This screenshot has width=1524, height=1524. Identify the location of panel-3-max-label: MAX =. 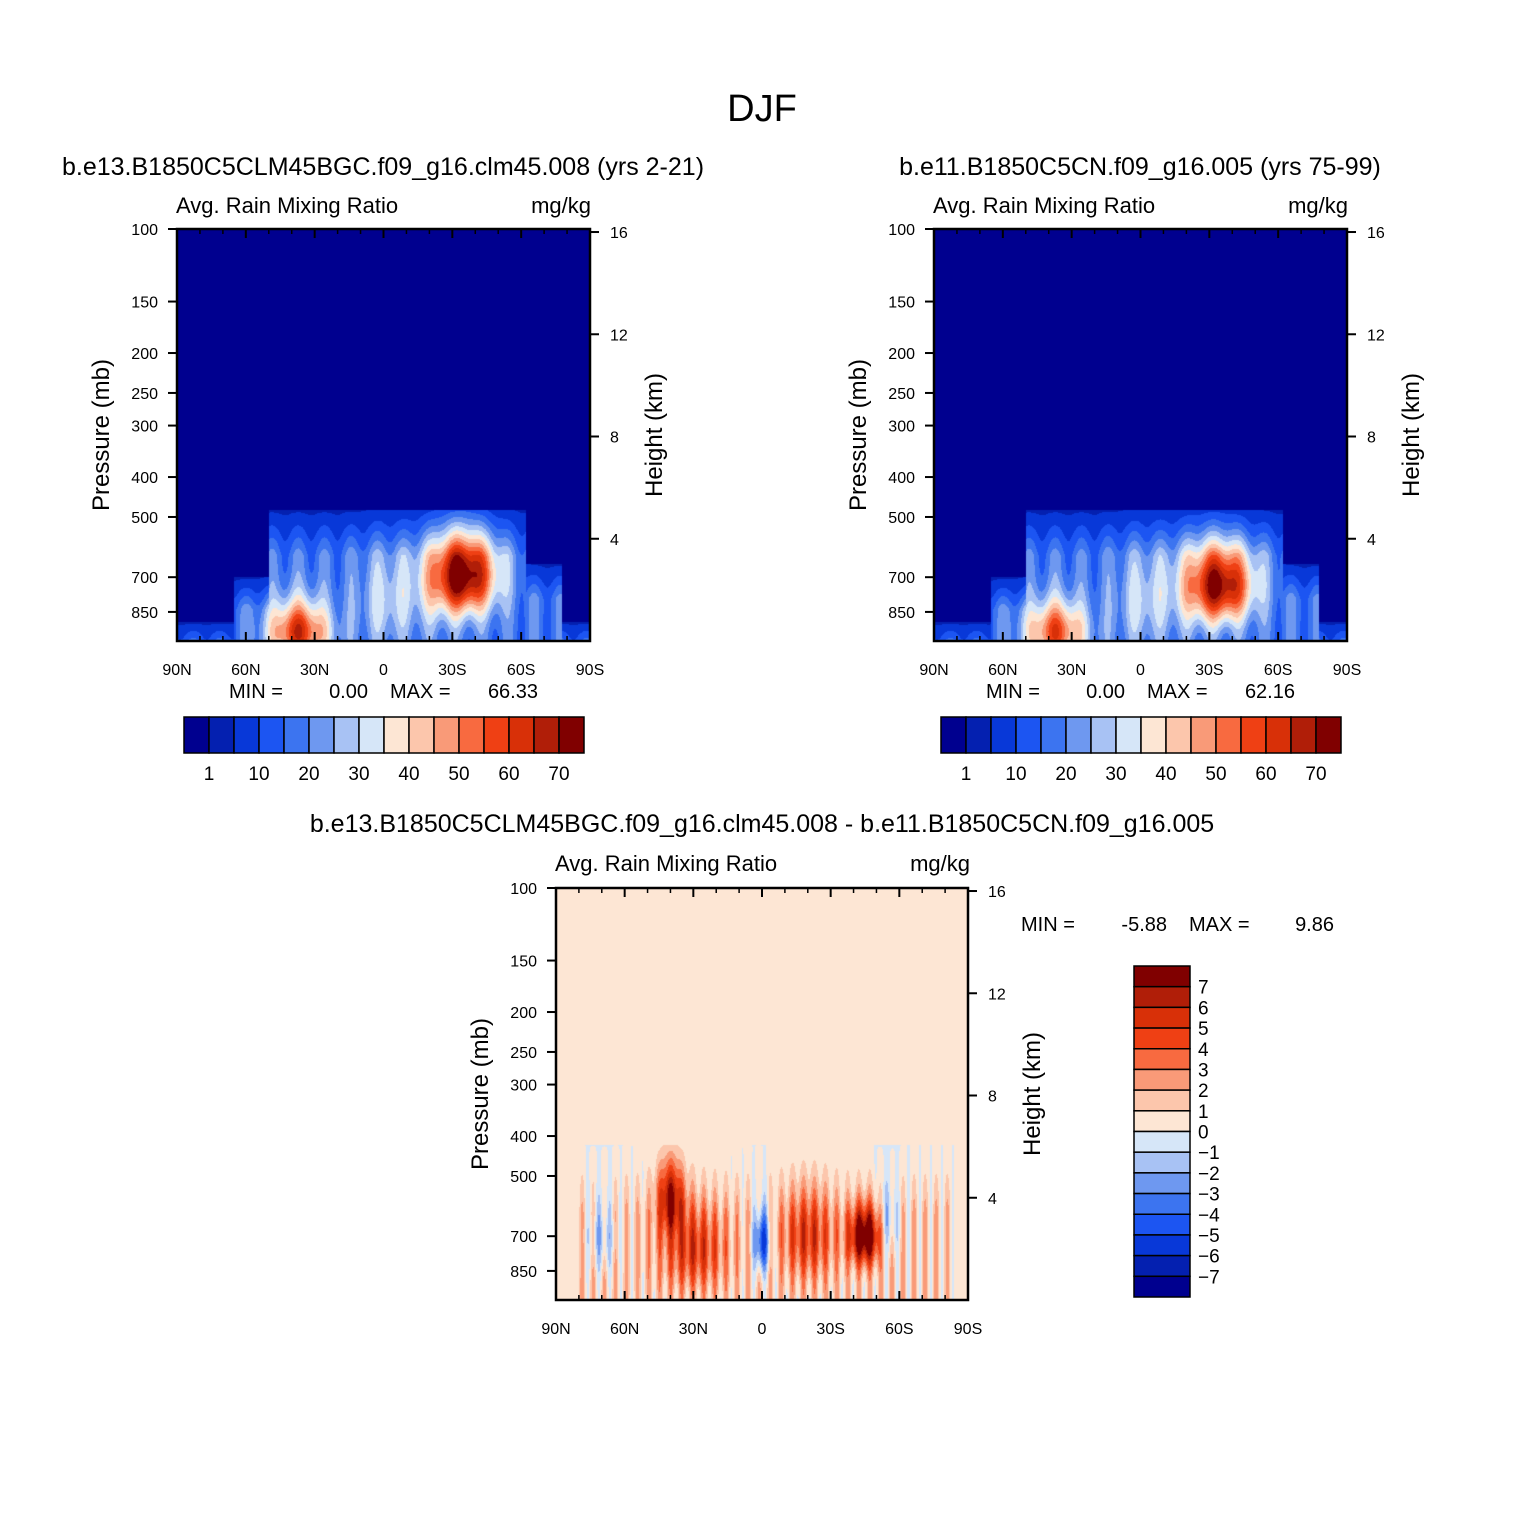
(1219, 925).